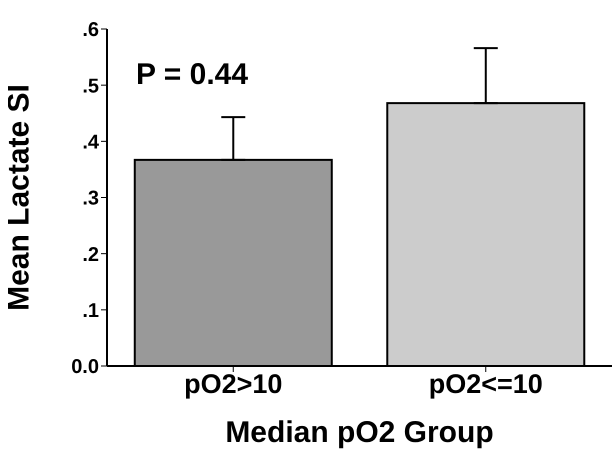 The width and height of the screenshot is (616, 464). Describe the element at coordinates (485, 384) in the screenshot. I see `x-tick-label: pO2<=10` at that location.